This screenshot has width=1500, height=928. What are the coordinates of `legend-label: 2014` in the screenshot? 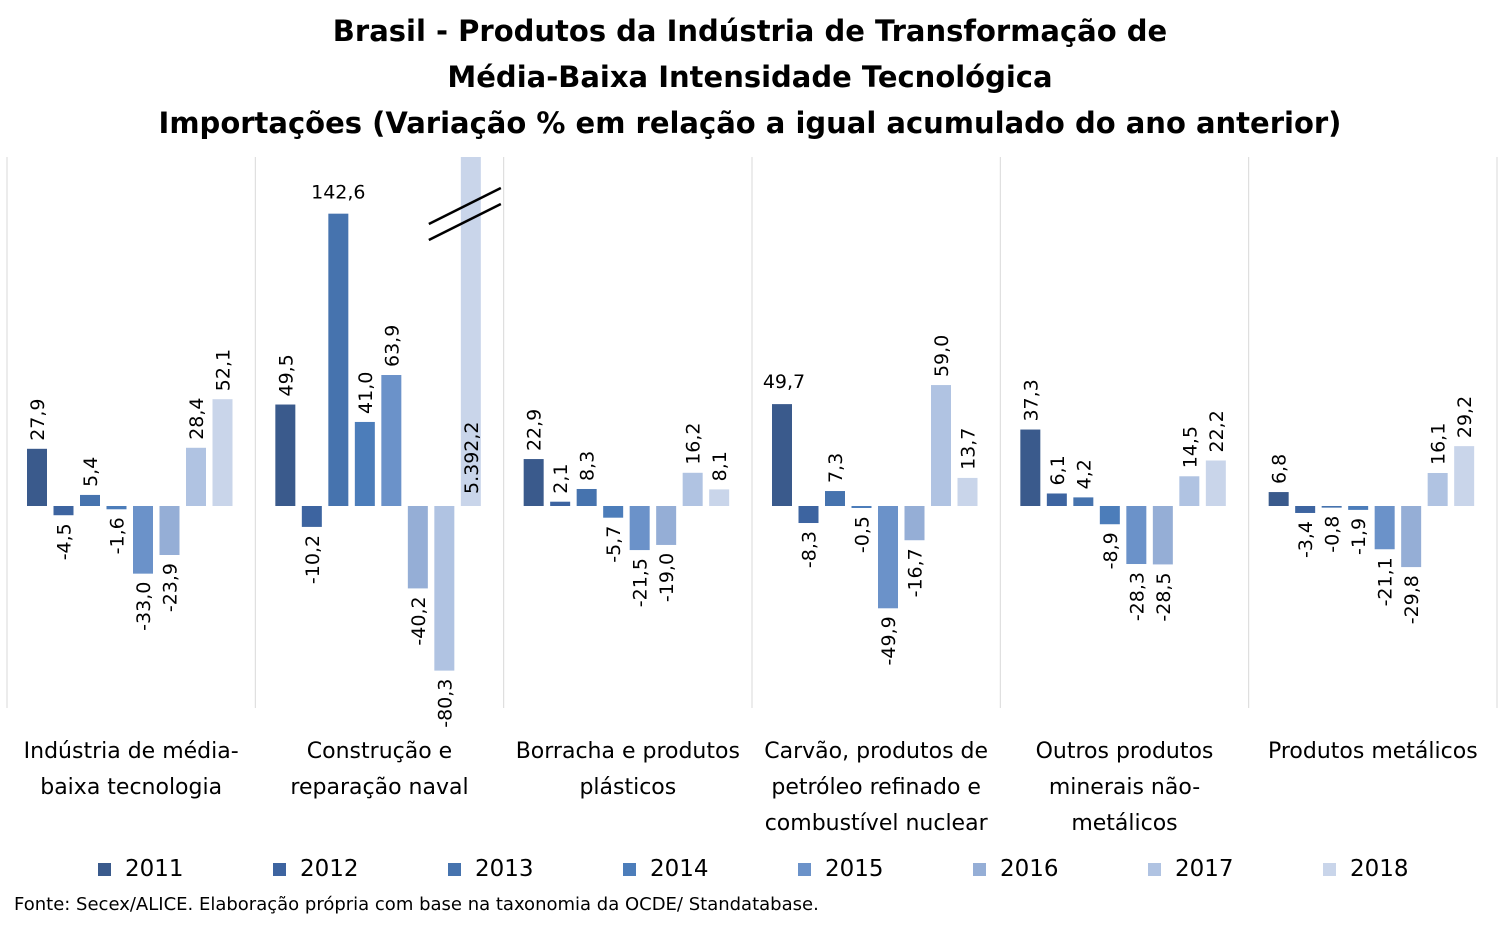 It's located at (679, 869).